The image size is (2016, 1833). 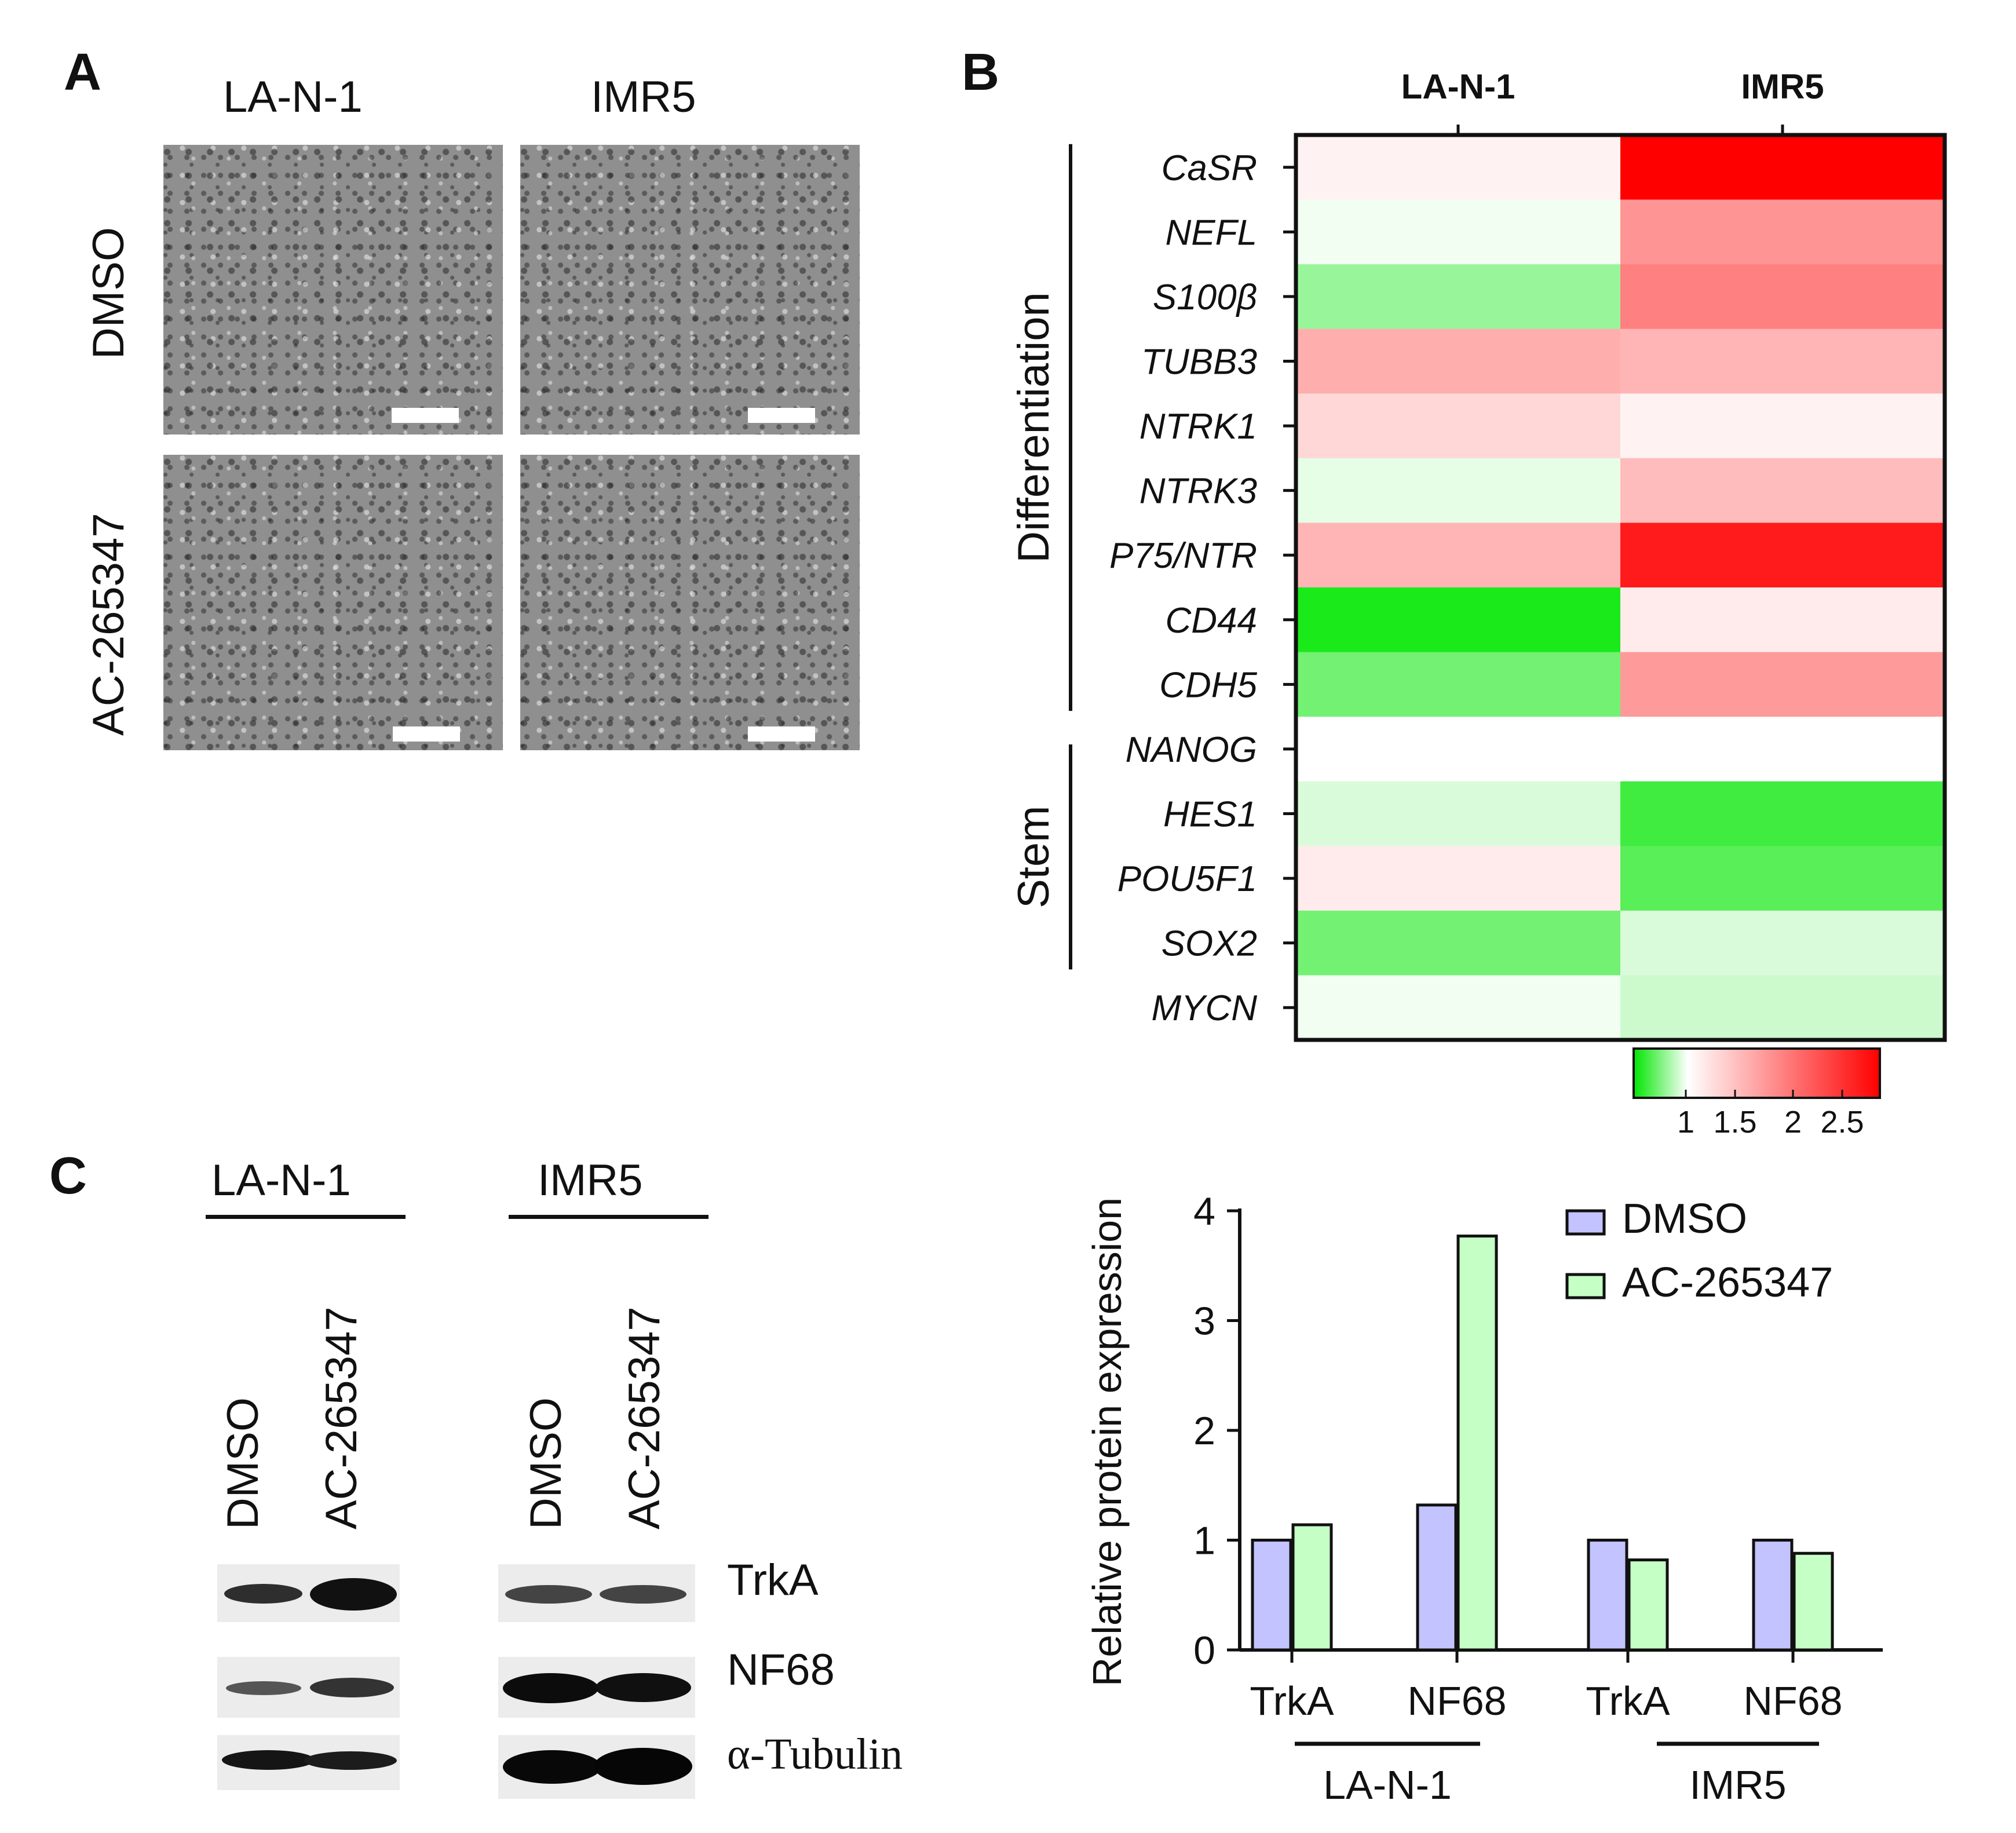 I want to click on heatmap-row-label: NTRK1, so click(x=1199, y=427).